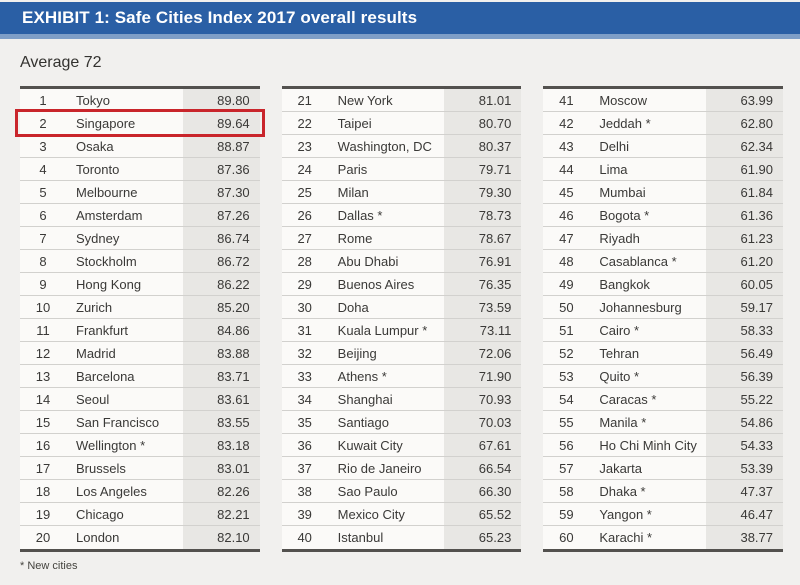 The width and height of the screenshot is (800, 585). What do you see at coordinates (365, 100) in the screenshot?
I see `city-cell: New York` at bounding box center [365, 100].